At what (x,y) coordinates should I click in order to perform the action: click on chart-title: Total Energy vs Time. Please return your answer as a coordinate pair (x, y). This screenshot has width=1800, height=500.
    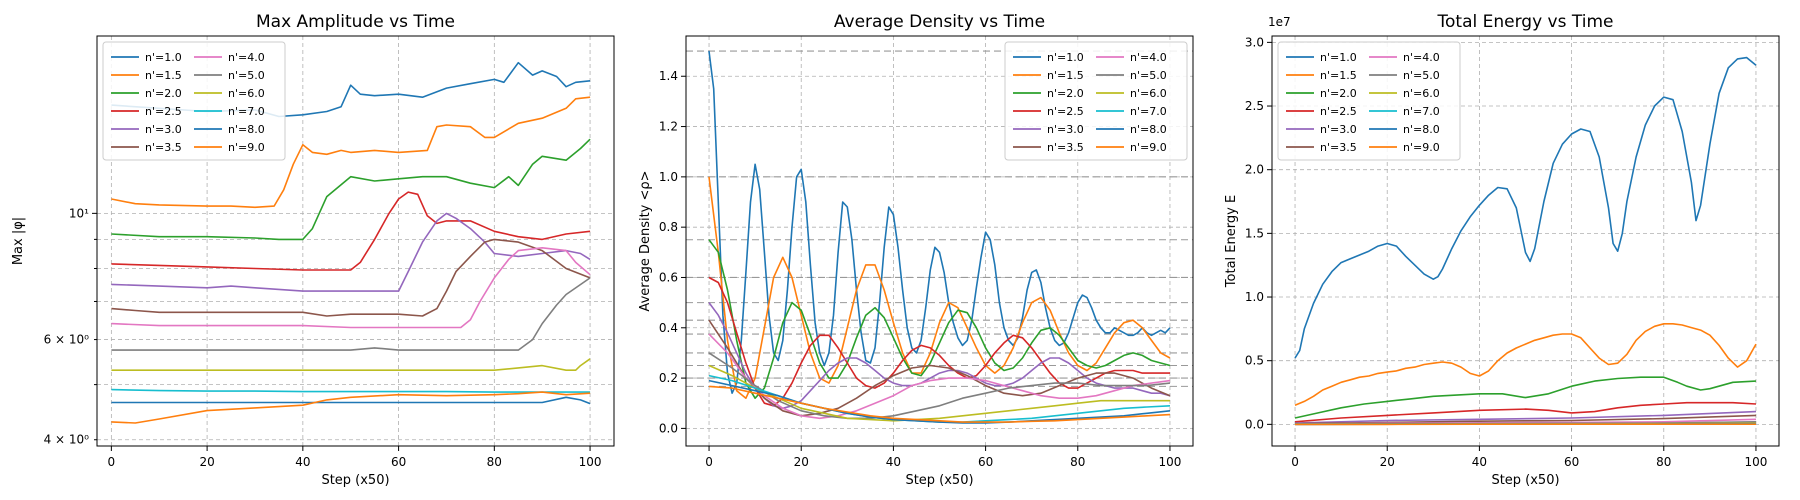
    Looking at the image, I should click on (1525, 22).